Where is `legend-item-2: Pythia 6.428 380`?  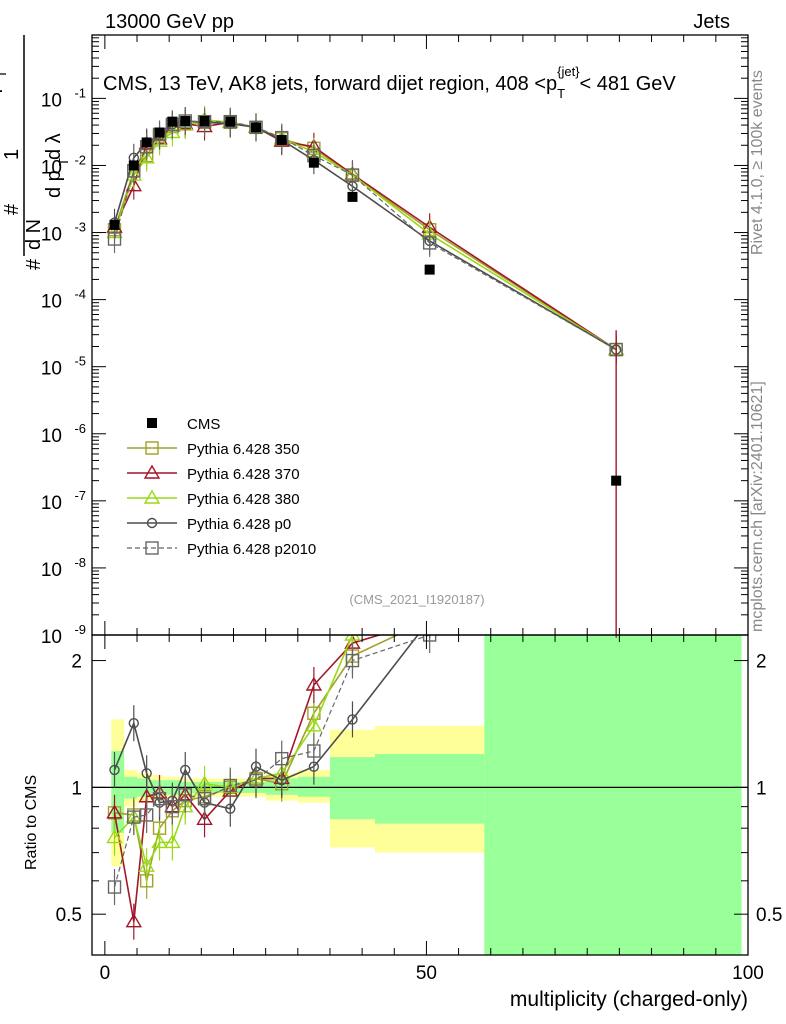 legend-item-2: Pythia 6.428 380 is located at coordinates (213, 498).